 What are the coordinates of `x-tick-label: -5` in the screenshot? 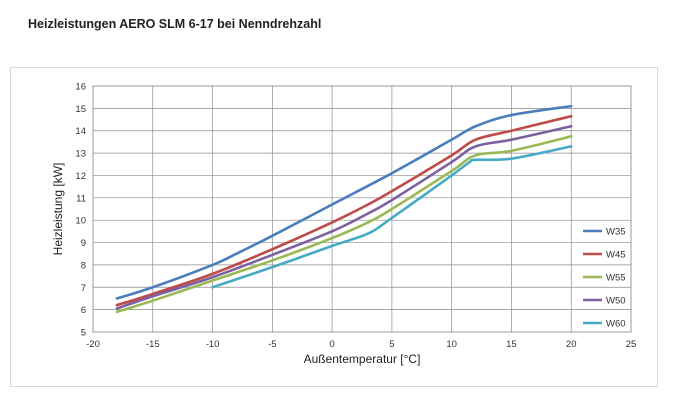 It's located at (272, 344).